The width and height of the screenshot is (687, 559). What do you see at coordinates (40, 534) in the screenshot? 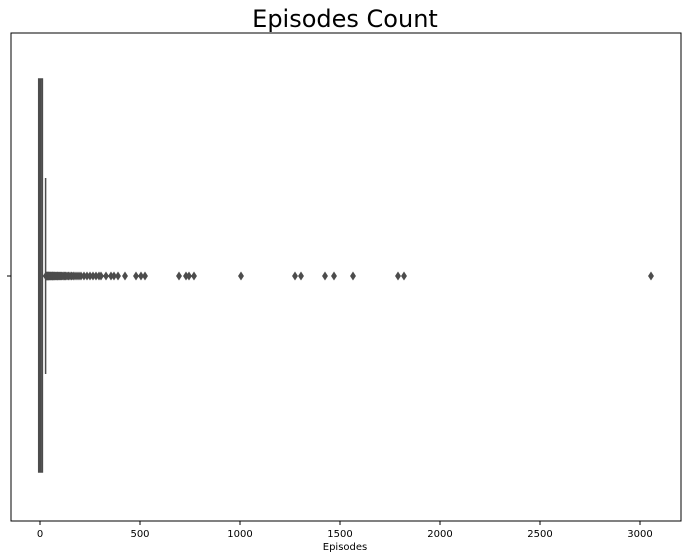
I see `x-tick-label: 0` at bounding box center [40, 534].